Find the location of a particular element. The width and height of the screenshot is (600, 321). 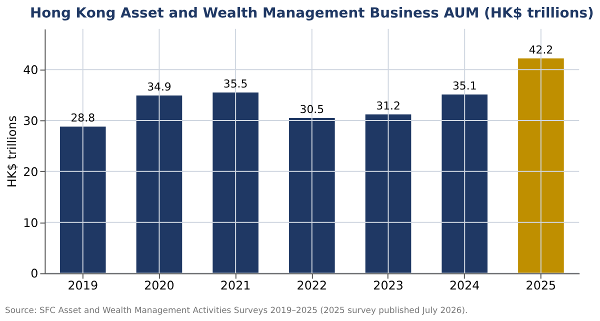

data-label: 31.2 is located at coordinates (388, 105).